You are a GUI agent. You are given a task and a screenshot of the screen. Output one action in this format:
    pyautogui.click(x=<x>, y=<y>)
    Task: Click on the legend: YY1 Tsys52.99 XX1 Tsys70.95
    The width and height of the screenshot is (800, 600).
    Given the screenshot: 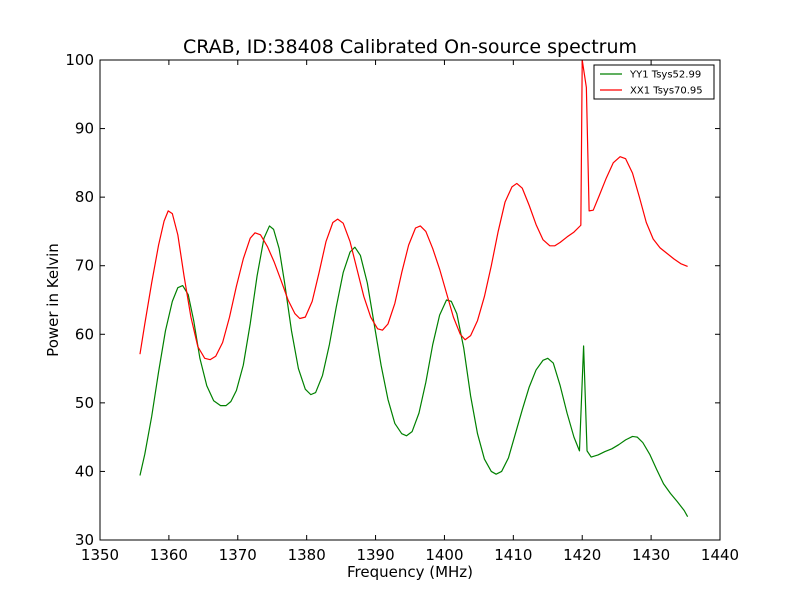 What is the action you would take?
    pyautogui.click(x=654, y=82)
    